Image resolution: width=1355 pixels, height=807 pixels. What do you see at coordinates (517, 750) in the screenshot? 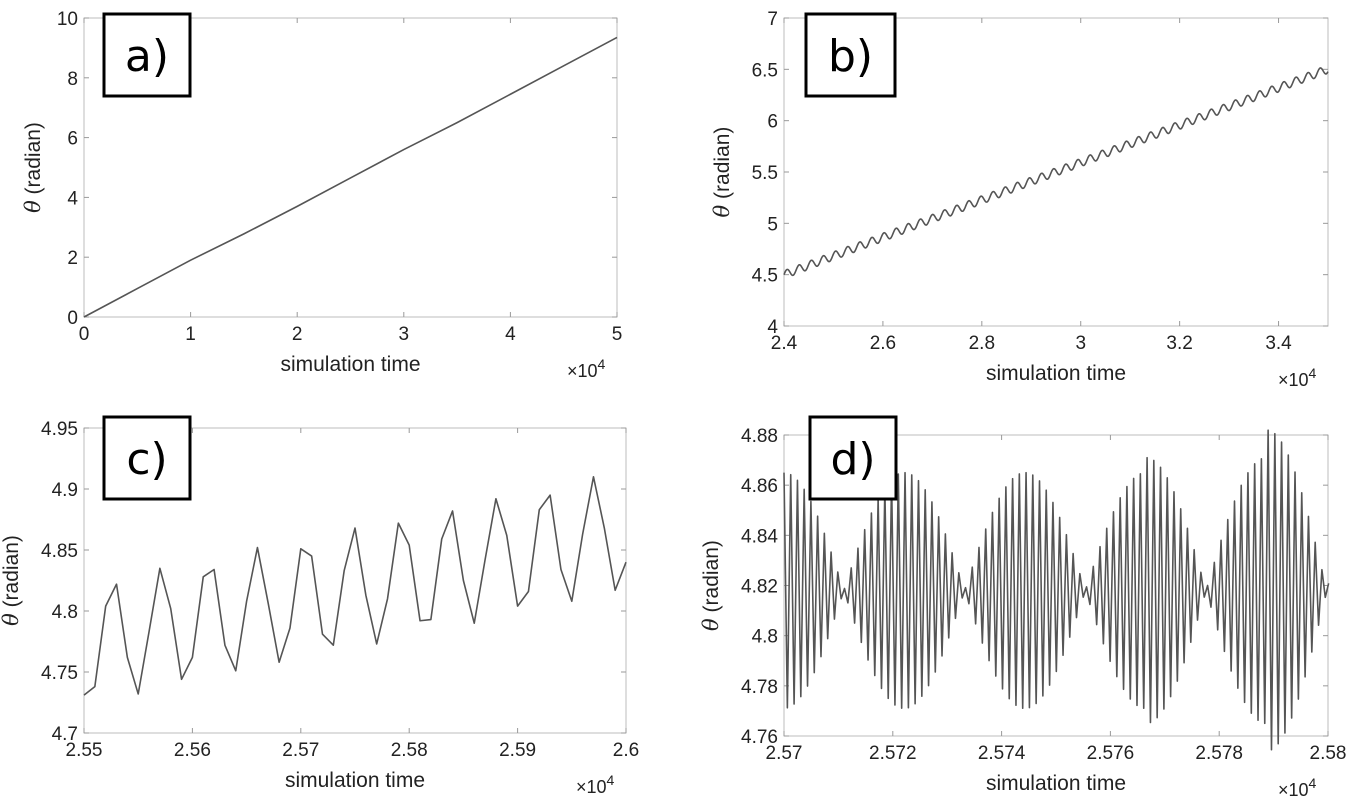
I see `x-tick-label: 2.59` at bounding box center [517, 750].